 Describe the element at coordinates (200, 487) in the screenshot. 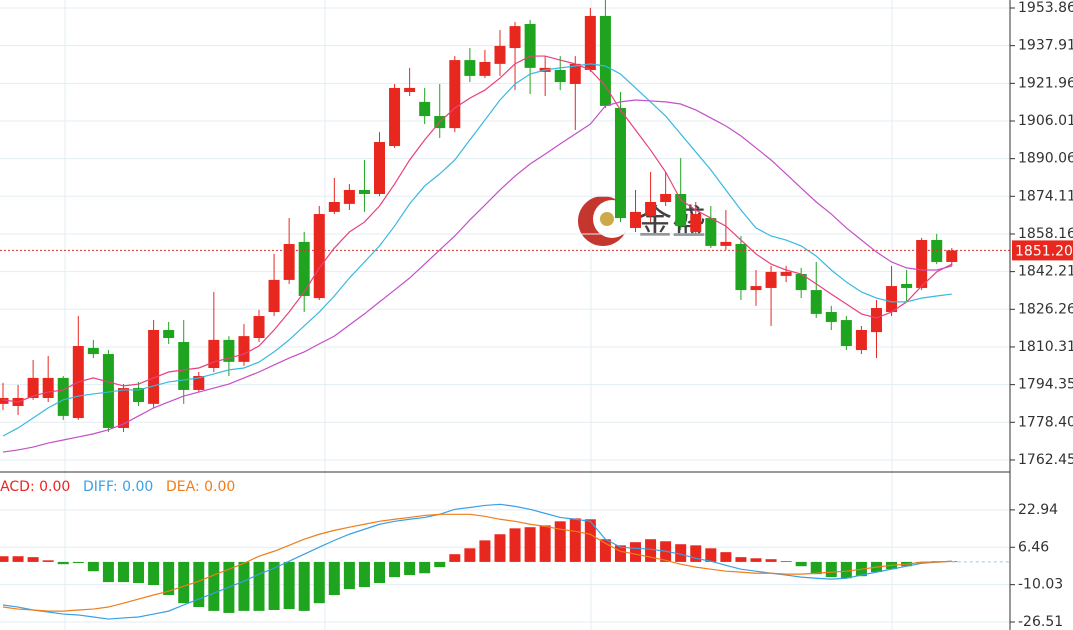

I see `macd-legend: DEA: 0.00` at that location.